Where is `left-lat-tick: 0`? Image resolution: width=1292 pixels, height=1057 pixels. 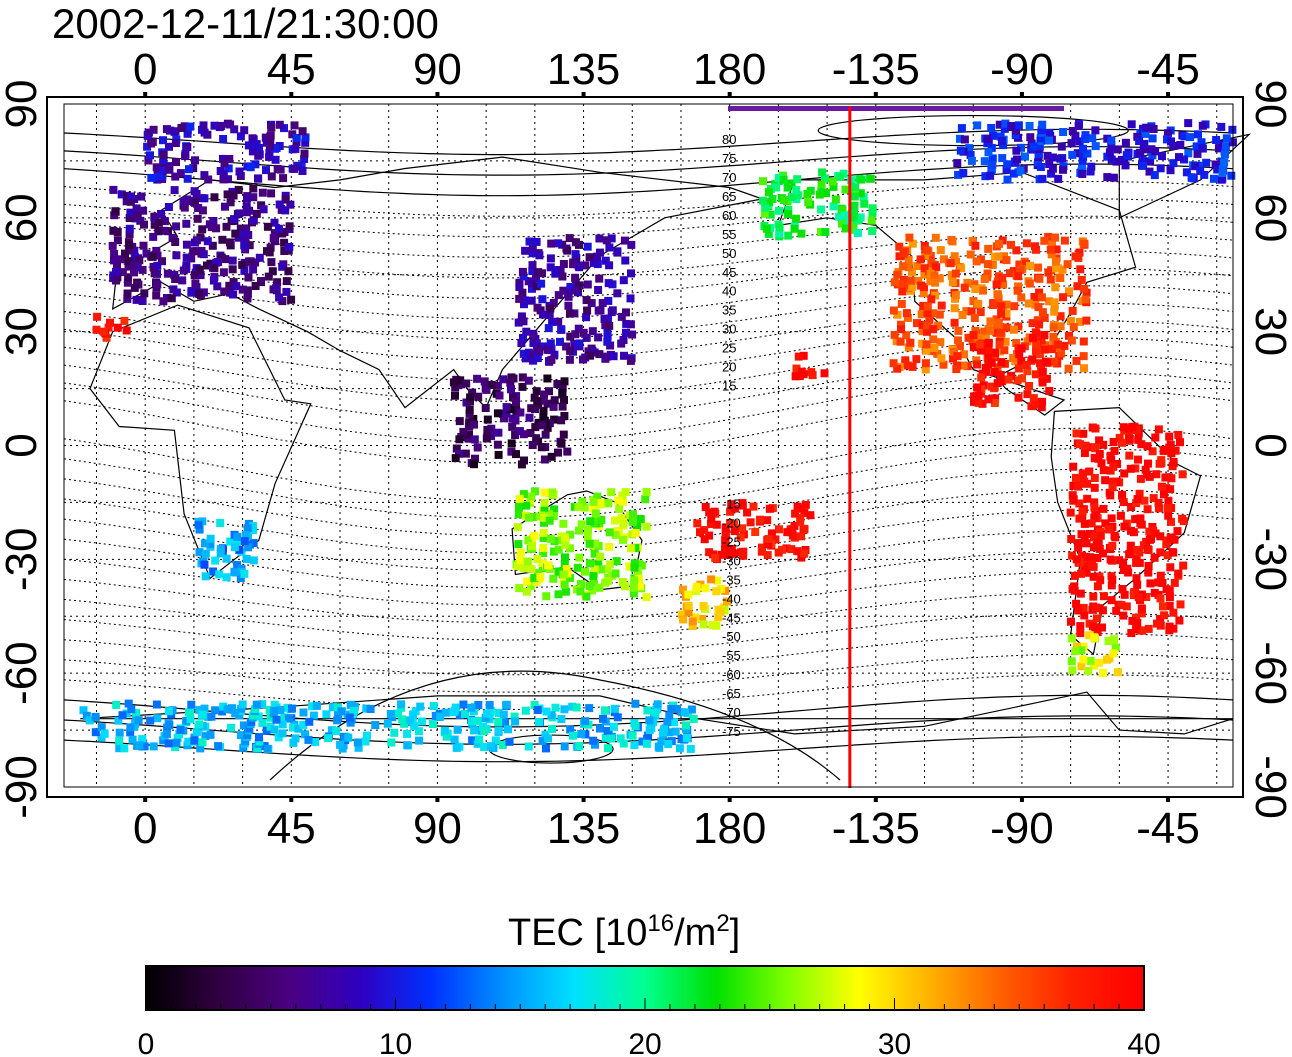 left-lat-tick: 0 is located at coordinates (23, 445).